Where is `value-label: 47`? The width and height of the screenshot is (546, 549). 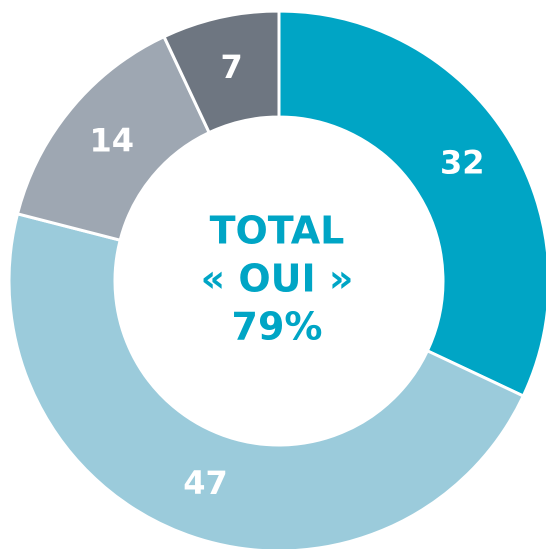 value-label: 47 is located at coordinates (205, 483).